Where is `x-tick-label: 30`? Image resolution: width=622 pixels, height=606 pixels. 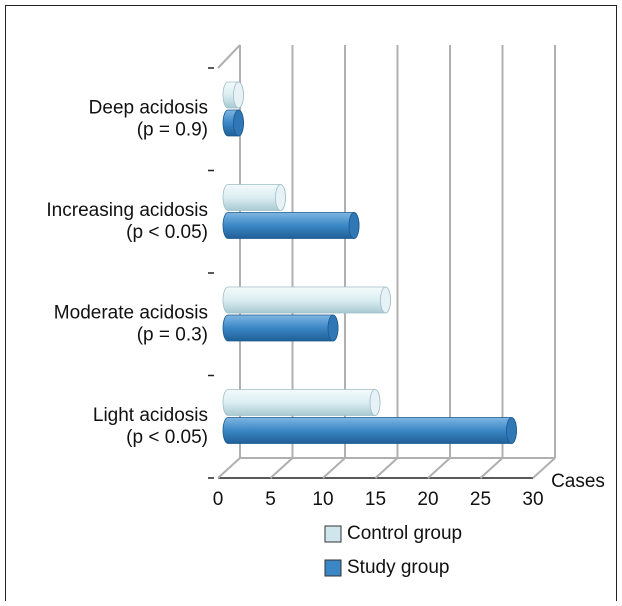
x-tick-label: 30 is located at coordinates (532, 499).